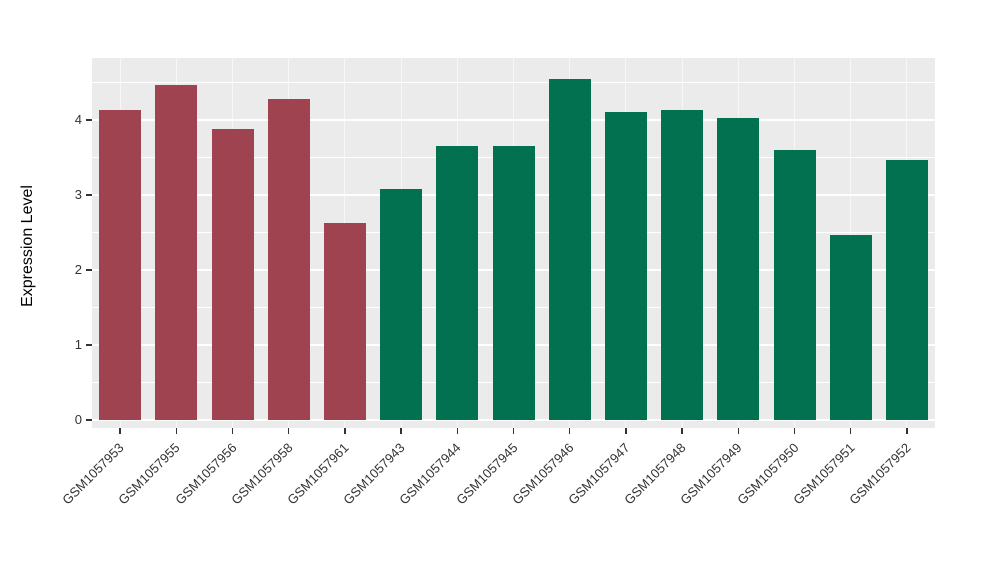 The image size is (1000, 580). I want to click on x-tick-label: GSM1057944, so click(430, 474).